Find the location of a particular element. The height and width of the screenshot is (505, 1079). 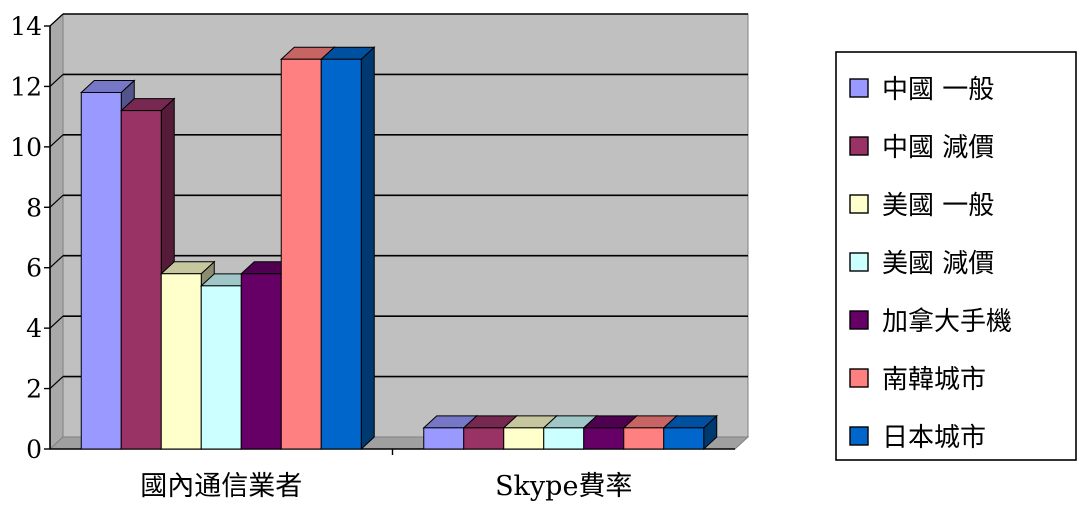

y-tick-label: 6 is located at coordinates (34, 268).